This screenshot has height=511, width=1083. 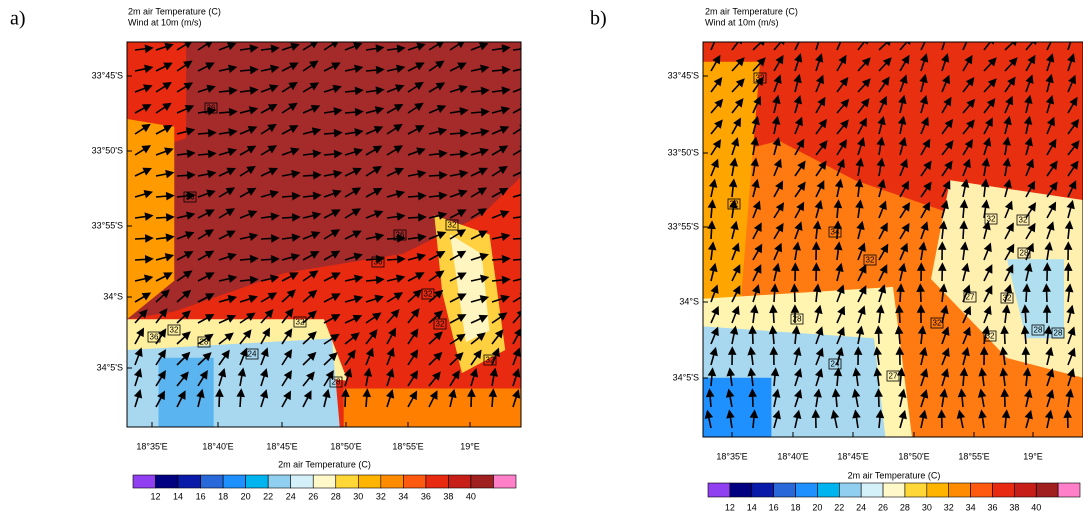 What do you see at coordinates (252, 354) in the screenshot?
I see `contour-label: 24` at bounding box center [252, 354].